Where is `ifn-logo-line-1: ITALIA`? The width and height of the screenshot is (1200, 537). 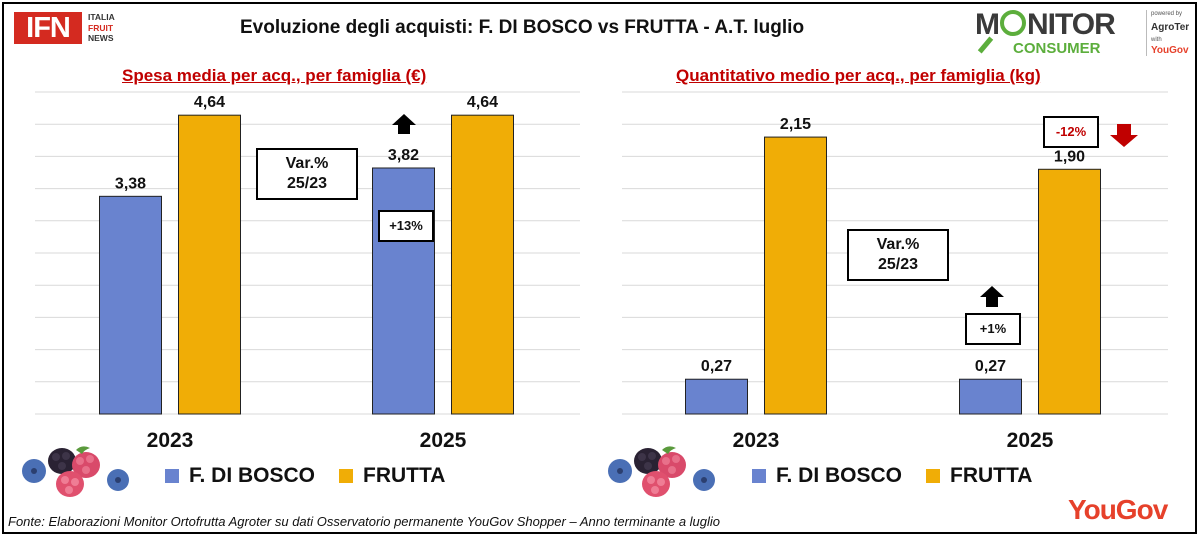 ifn-logo-line-1: ITALIA is located at coordinates (101, 17).